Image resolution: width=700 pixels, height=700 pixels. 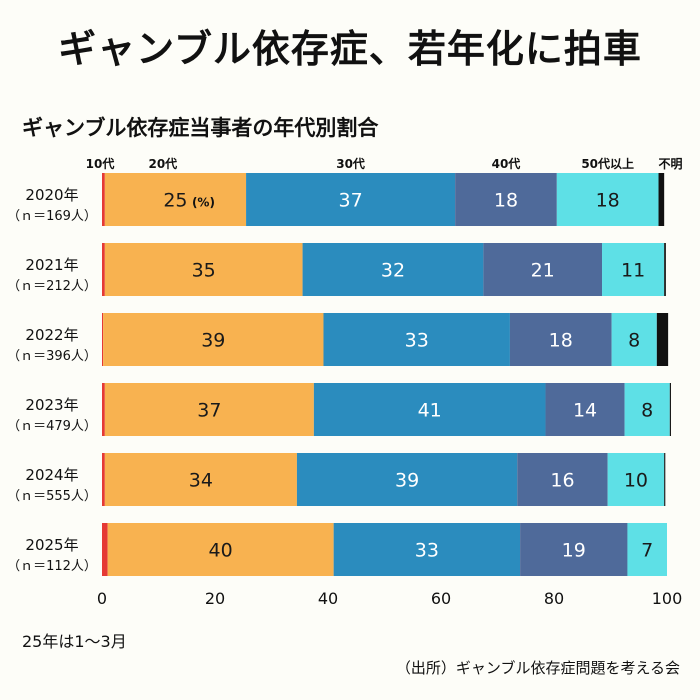 What do you see at coordinates (200, 128) in the screenshot?
I see `chart-title: ギャンブル依存症当事者の年代別割合` at bounding box center [200, 128].